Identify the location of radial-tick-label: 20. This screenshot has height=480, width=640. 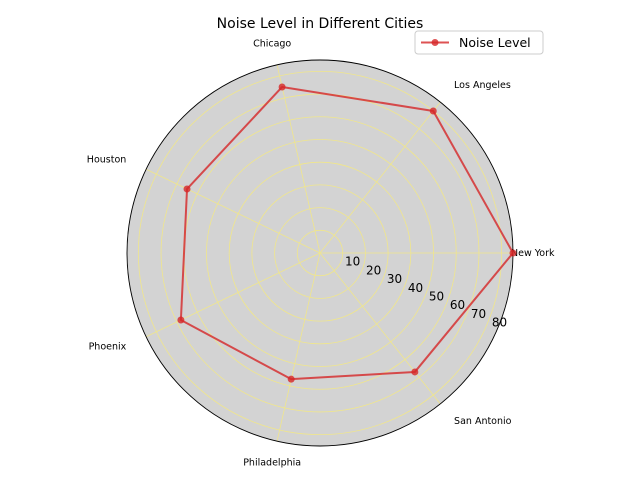
(373, 270).